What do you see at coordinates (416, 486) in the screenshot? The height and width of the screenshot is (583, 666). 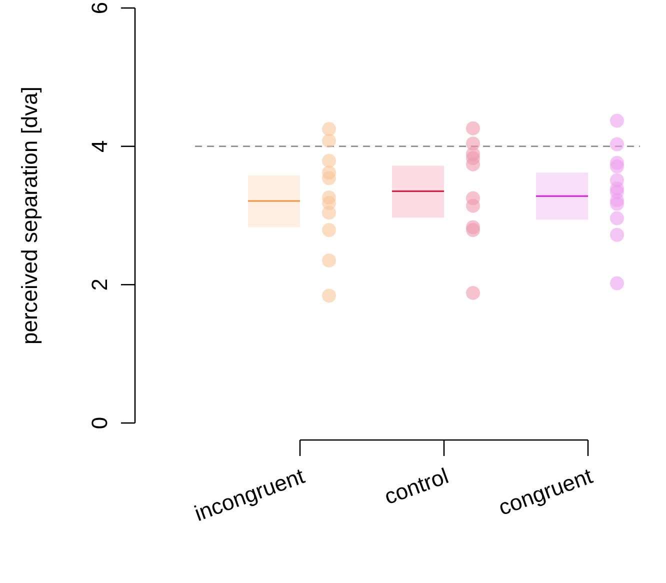 I see `x-tick-label: control` at bounding box center [416, 486].